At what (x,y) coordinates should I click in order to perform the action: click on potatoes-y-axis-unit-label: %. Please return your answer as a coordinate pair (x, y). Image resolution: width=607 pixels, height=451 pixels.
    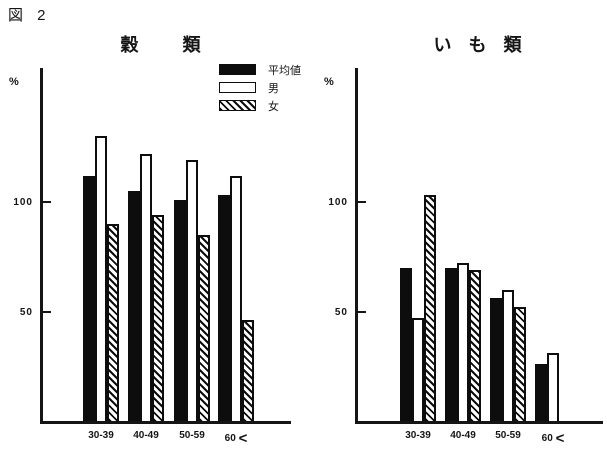
    Looking at the image, I should click on (329, 82).